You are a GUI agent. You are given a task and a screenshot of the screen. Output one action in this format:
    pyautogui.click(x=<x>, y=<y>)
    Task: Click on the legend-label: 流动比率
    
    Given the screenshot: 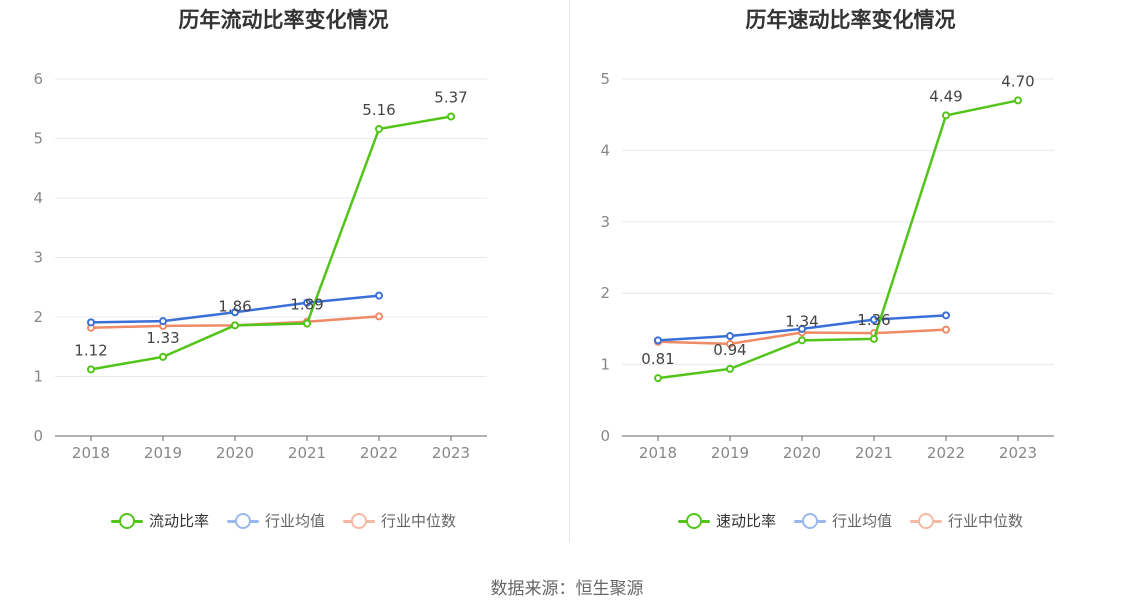 What is the action you would take?
    pyautogui.click(x=178, y=521)
    